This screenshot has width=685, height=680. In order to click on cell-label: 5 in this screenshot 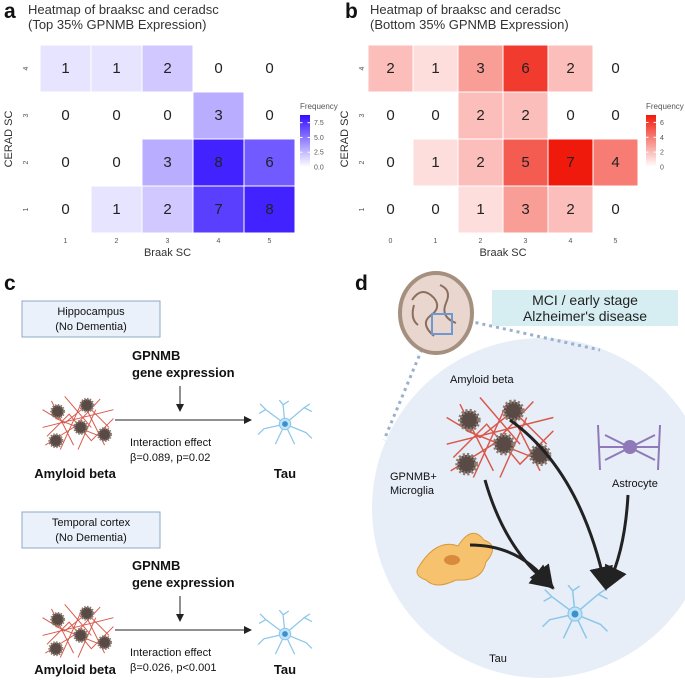, I will do `click(525, 162)`.